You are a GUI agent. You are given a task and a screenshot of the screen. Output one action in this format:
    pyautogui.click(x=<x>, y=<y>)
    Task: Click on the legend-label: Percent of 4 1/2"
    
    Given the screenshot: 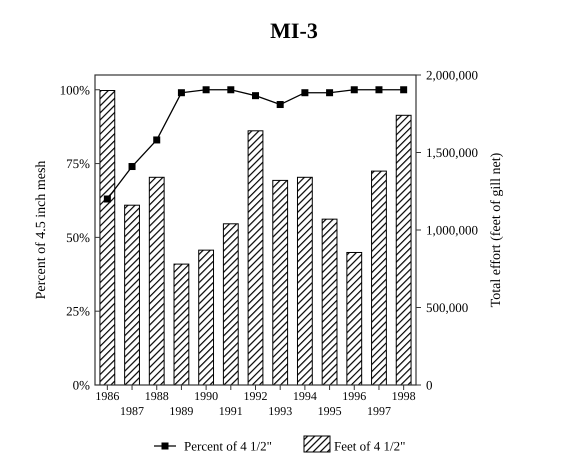 What is the action you would take?
    pyautogui.click(x=228, y=446)
    